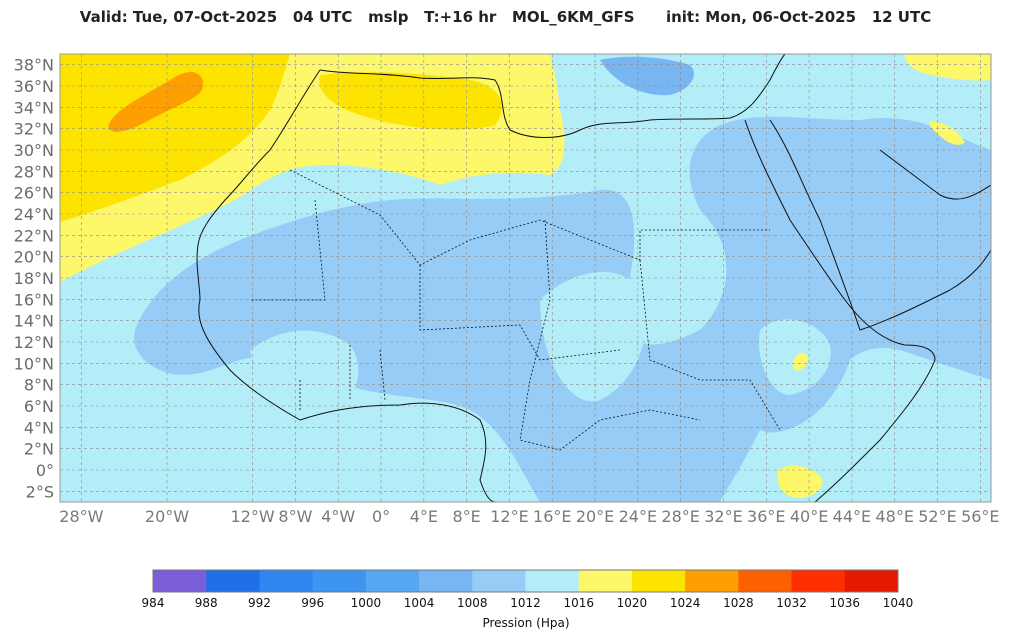 This screenshot has width=1011, height=641. What do you see at coordinates (153, 603) in the screenshot?
I see `colorbar-level-label: 984` at bounding box center [153, 603].